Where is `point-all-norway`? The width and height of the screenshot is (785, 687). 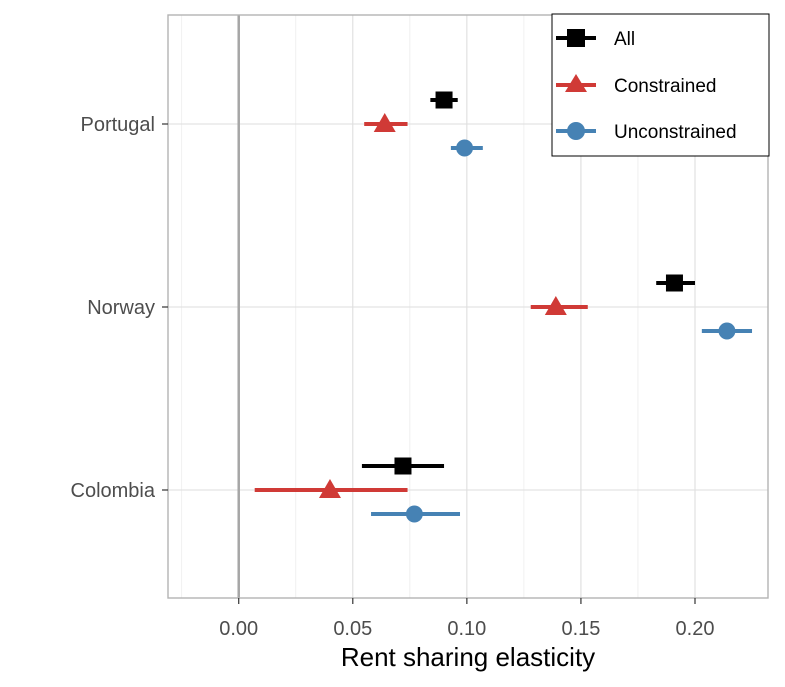
point-all-norway is located at coordinates (674, 283).